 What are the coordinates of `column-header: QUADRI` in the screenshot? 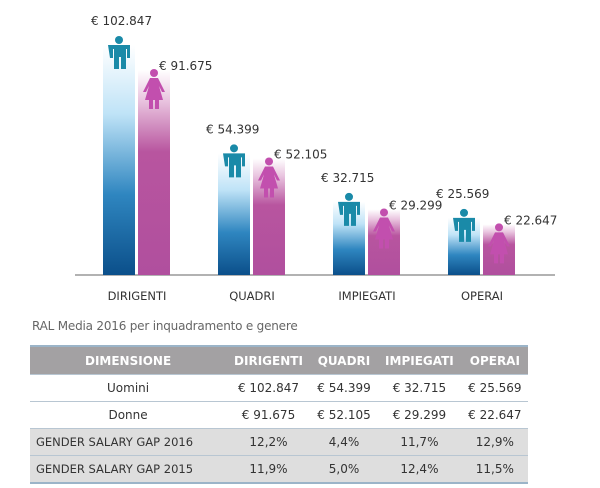 It's located at (344, 360).